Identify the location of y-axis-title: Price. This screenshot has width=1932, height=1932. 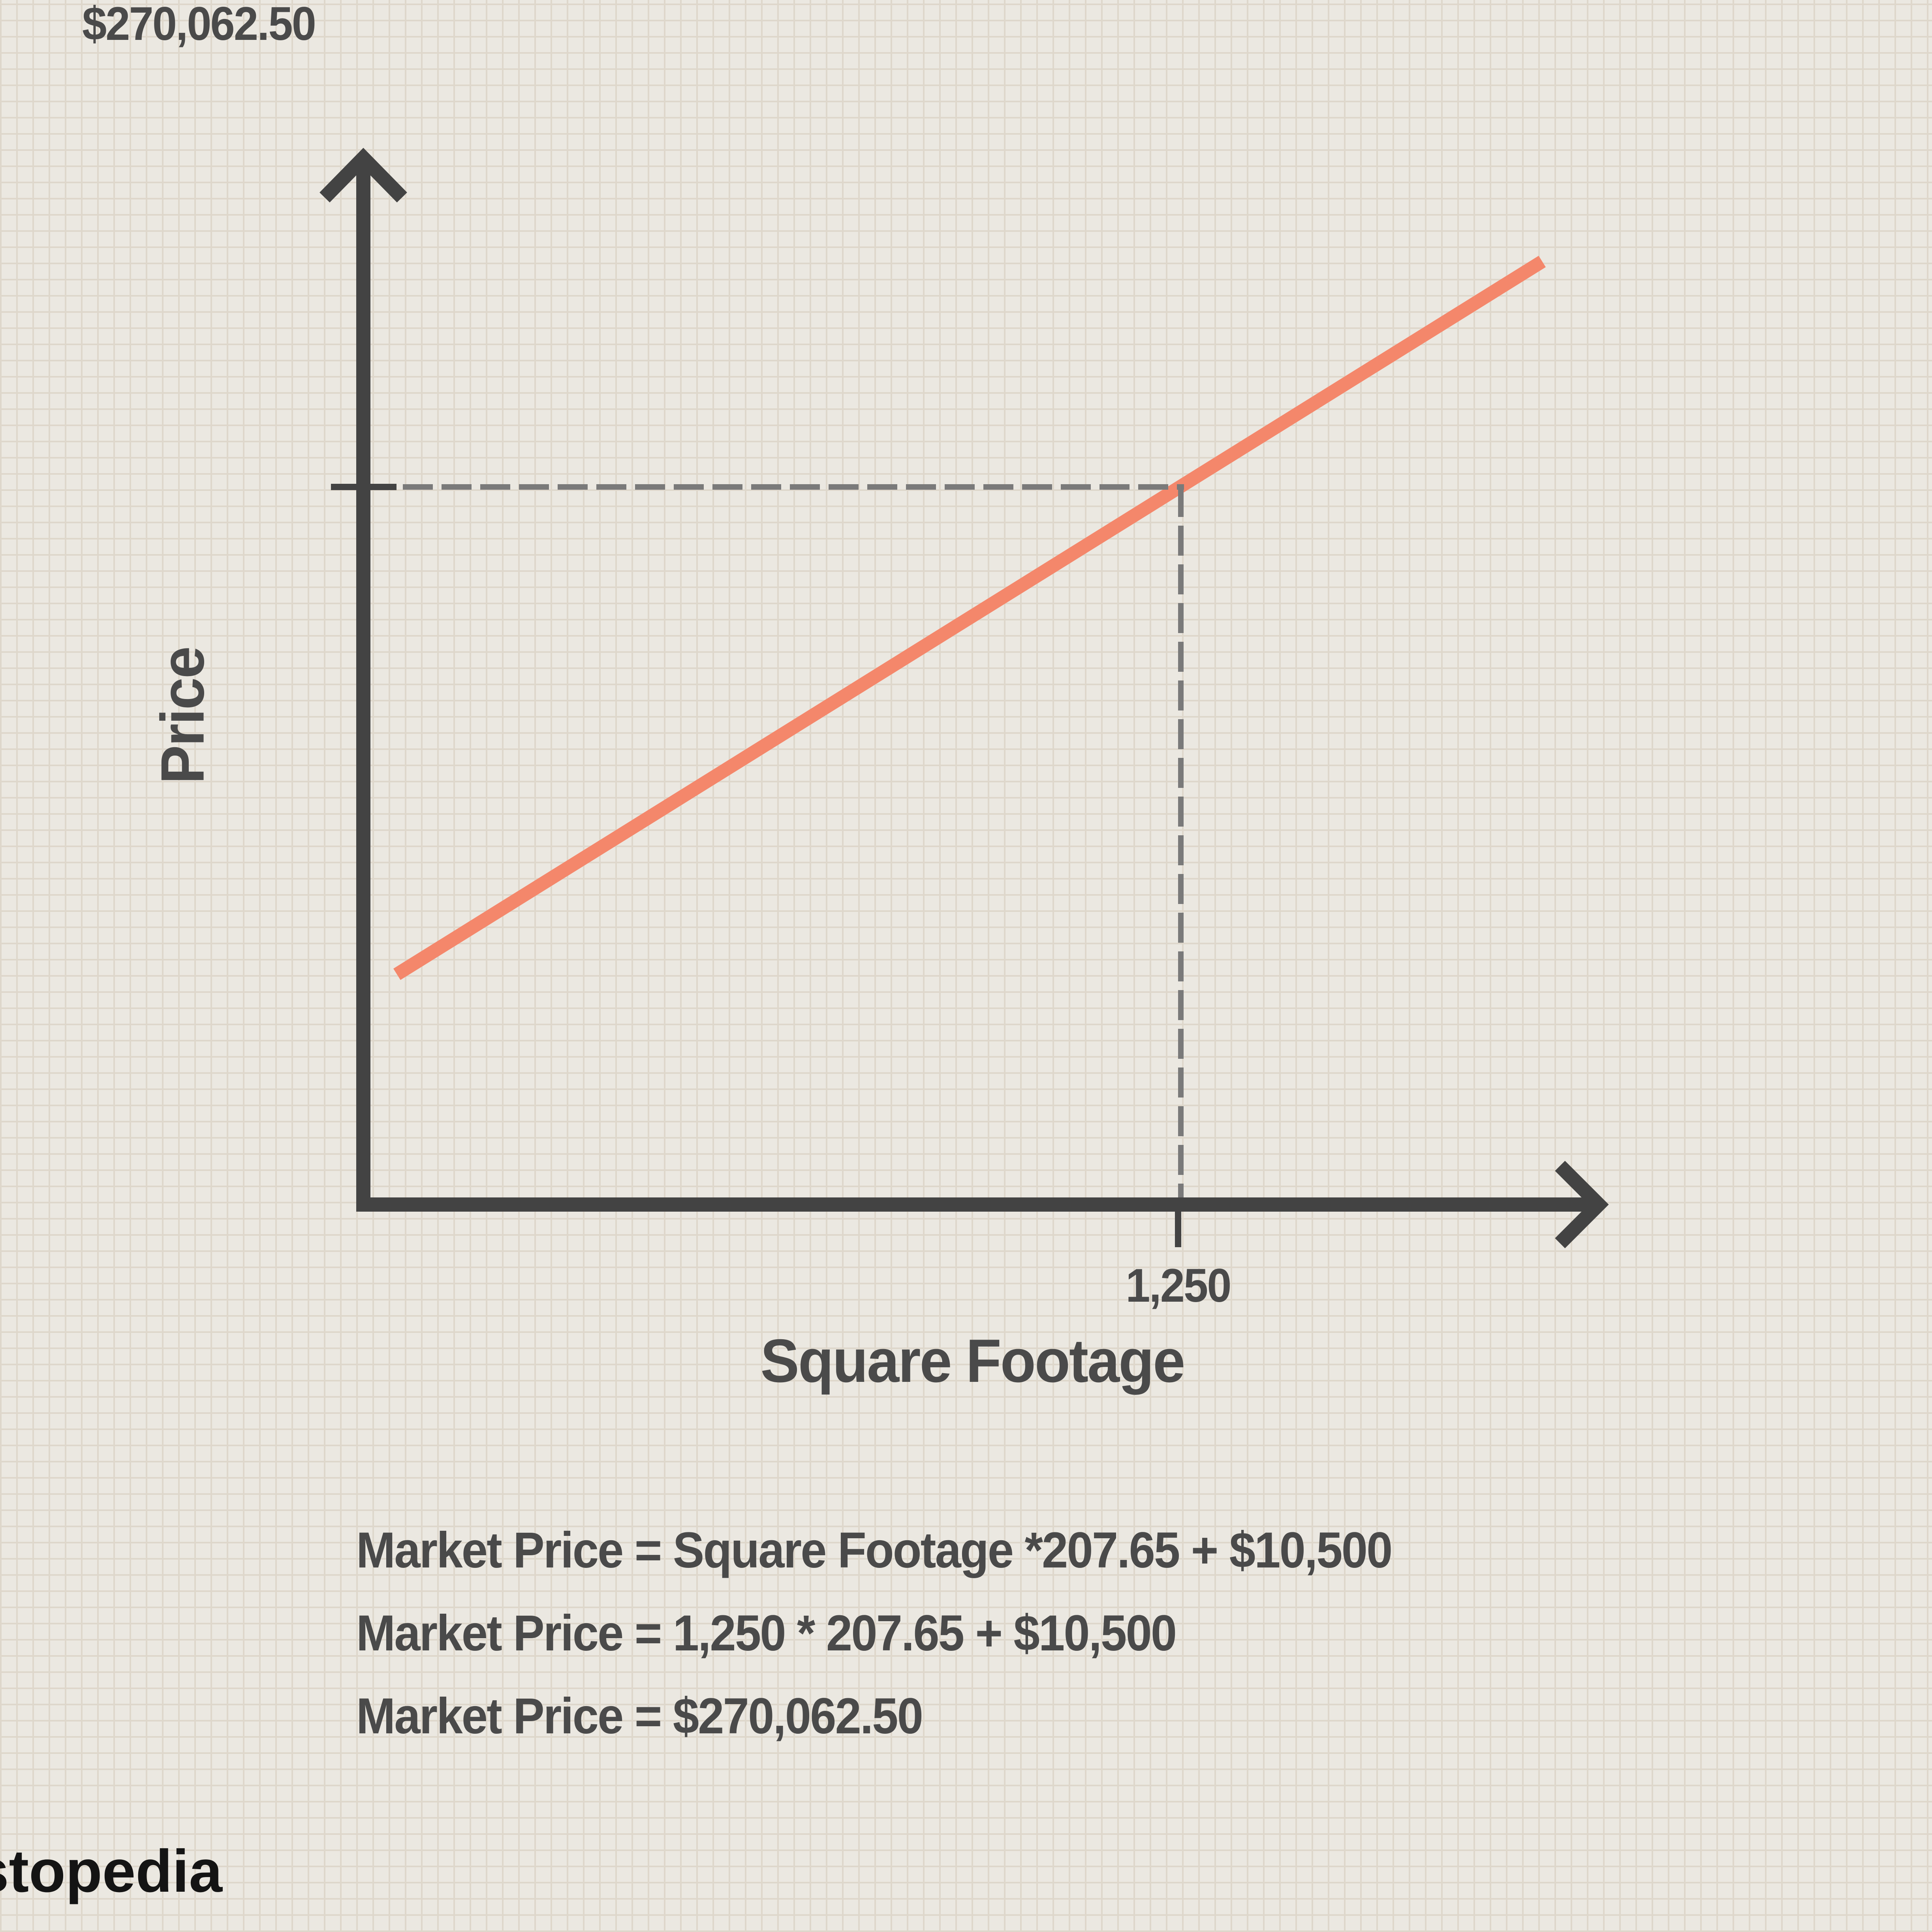
(182, 715).